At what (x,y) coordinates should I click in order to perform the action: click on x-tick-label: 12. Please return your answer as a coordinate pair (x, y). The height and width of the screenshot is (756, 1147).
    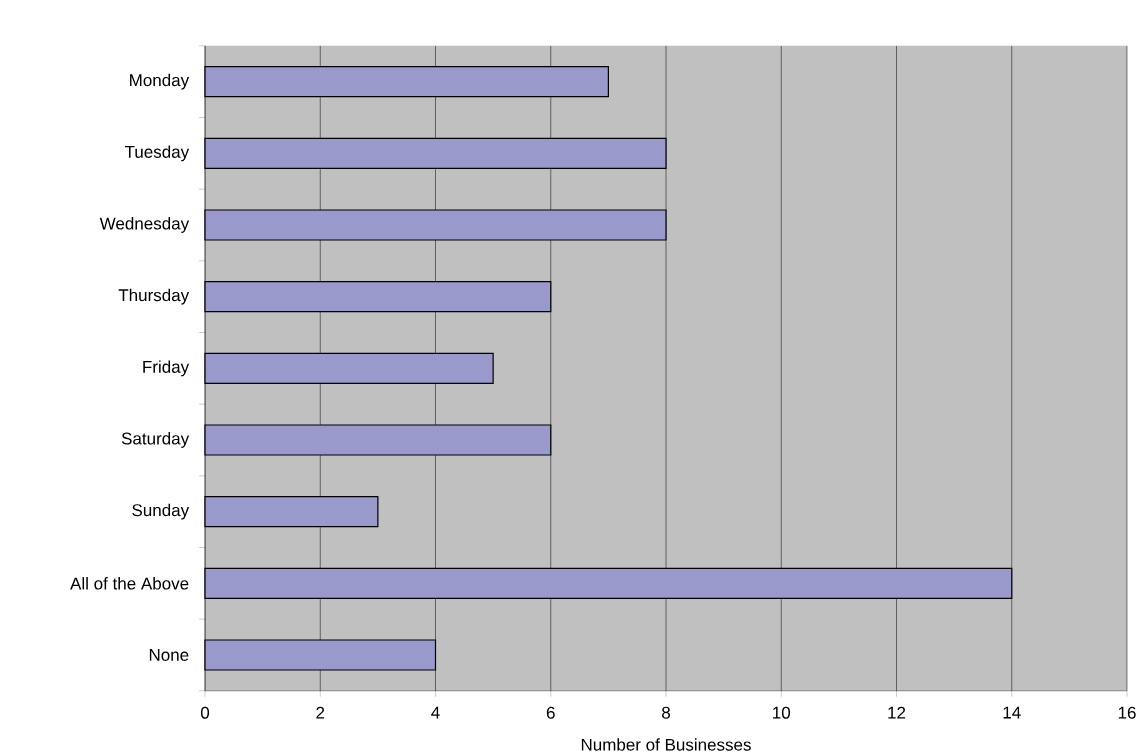
    Looking at the image, I should click on (897, 712).